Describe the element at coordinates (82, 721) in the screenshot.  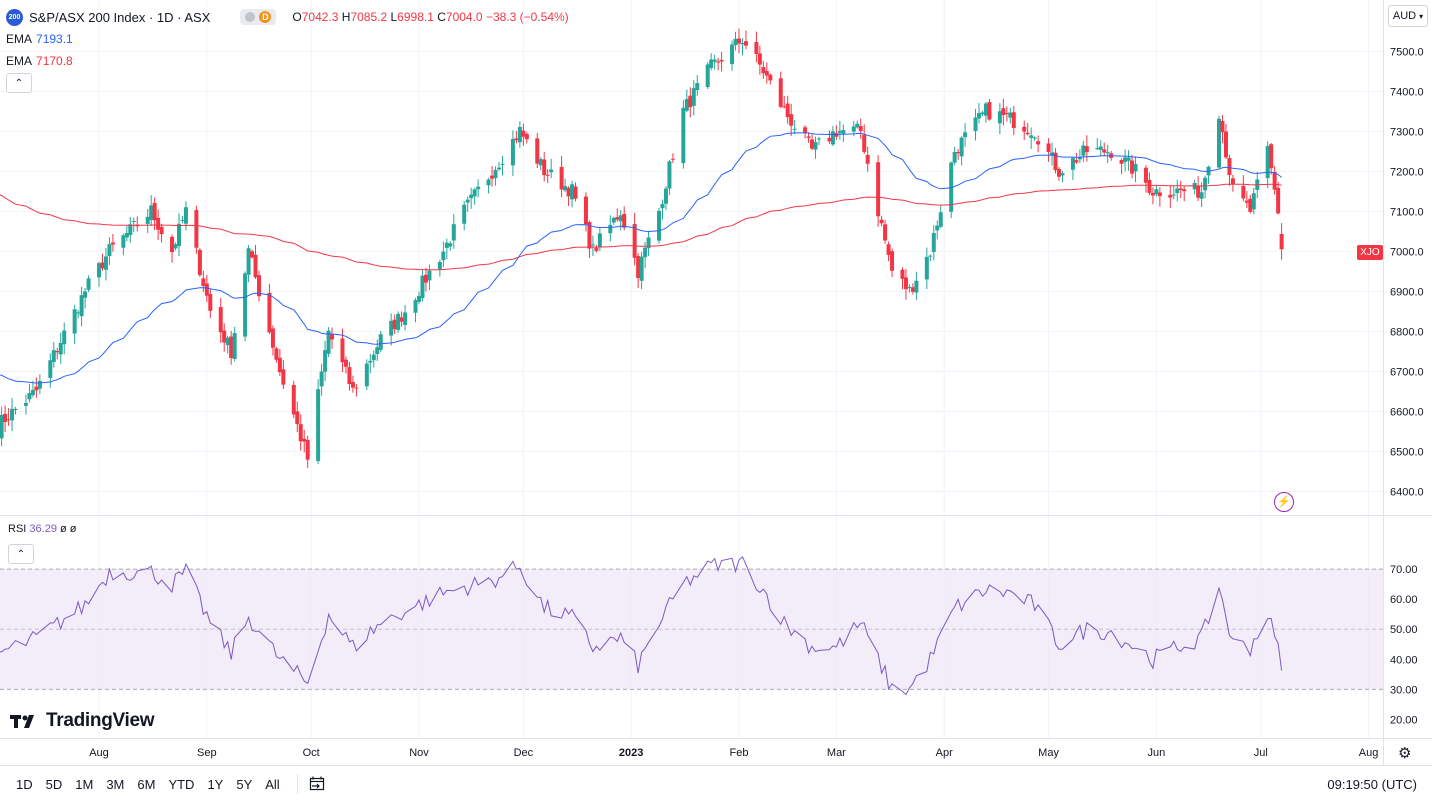
I see `tradingview-logo: TradingView` at that location.